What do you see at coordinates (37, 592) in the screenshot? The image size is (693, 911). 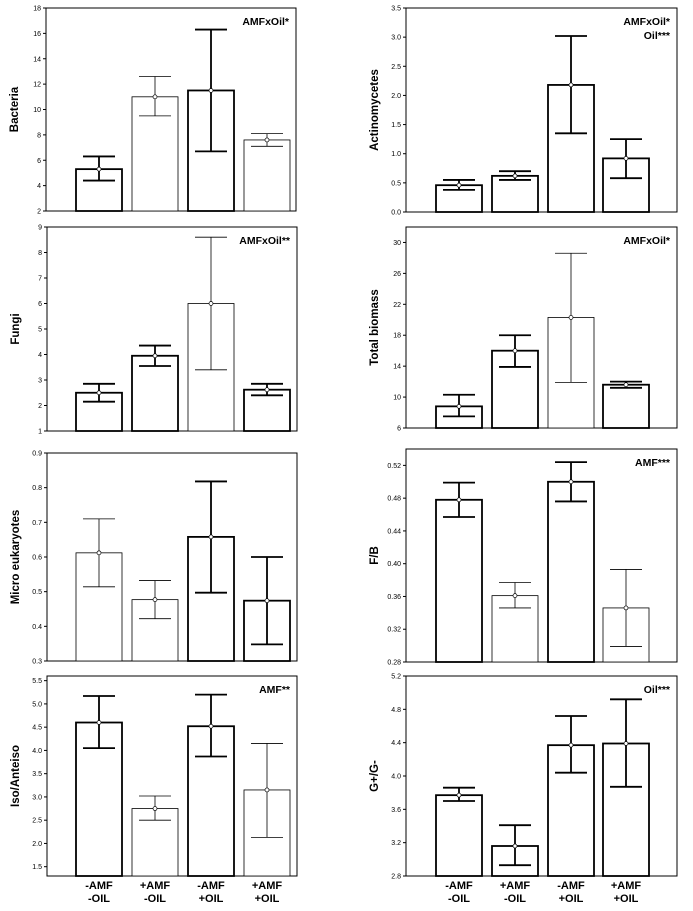 I see `y-tick-label: 0.5` at bounding box center [37, 592].